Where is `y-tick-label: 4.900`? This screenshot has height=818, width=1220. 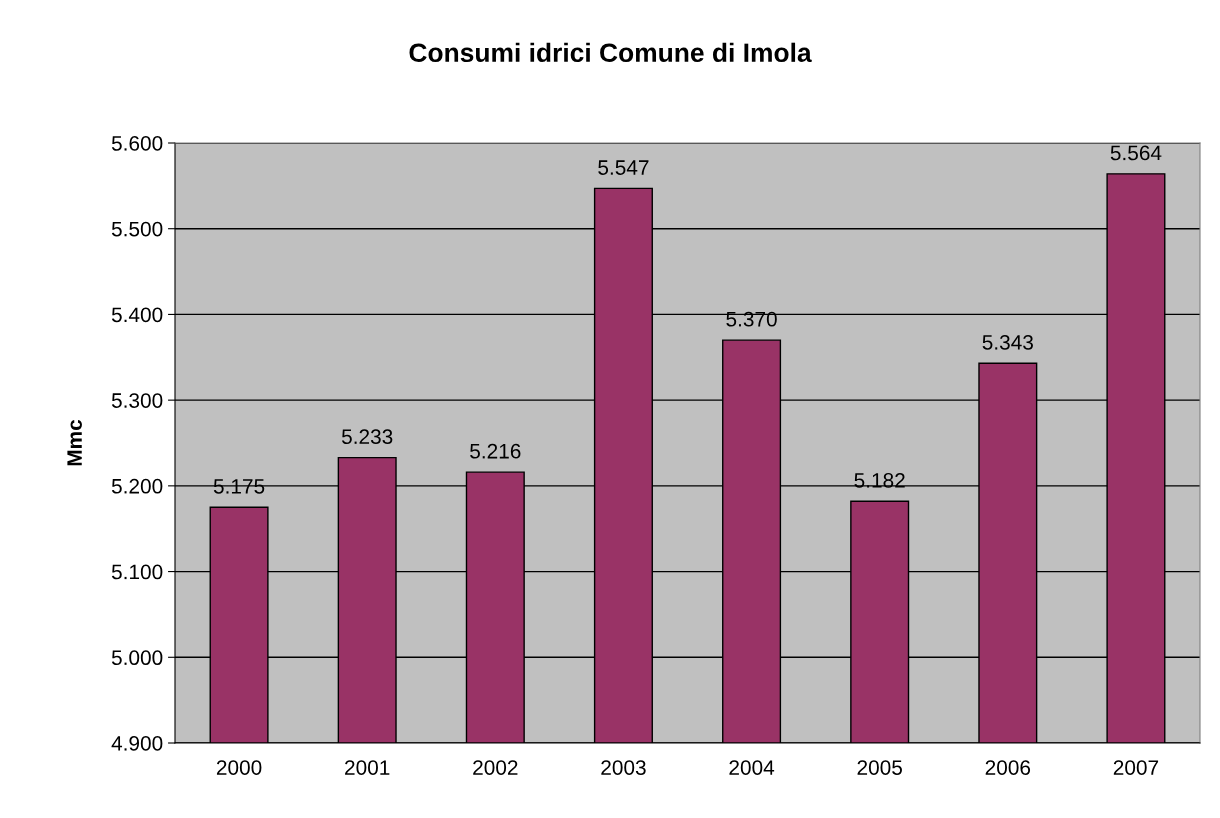 y-tick-label: 4.900 is located at coordinates (137, 743).